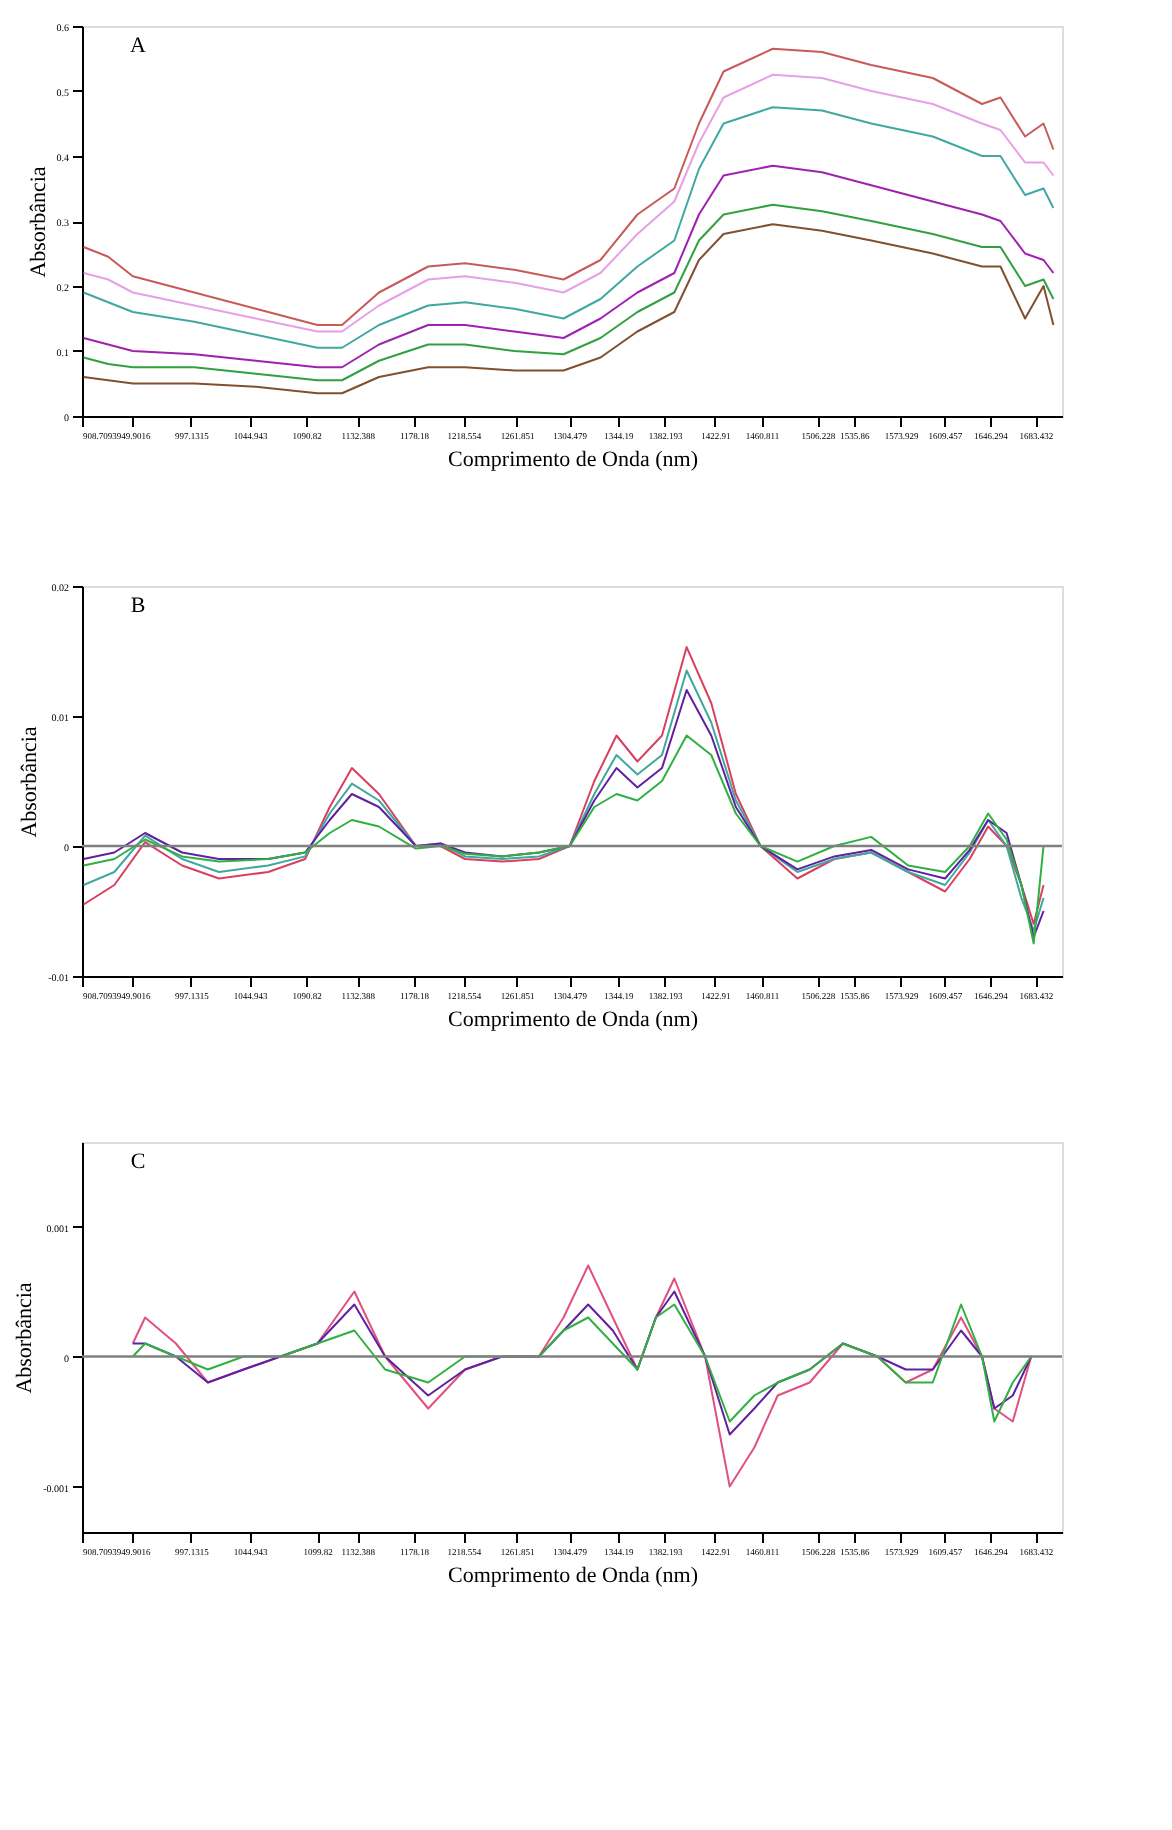 The width and height of the screenshot is (1172, 1830). What do you see at coordinates (138, 46) in the screenshot?
I see `annotation: A` at bounding box center [138, 46].